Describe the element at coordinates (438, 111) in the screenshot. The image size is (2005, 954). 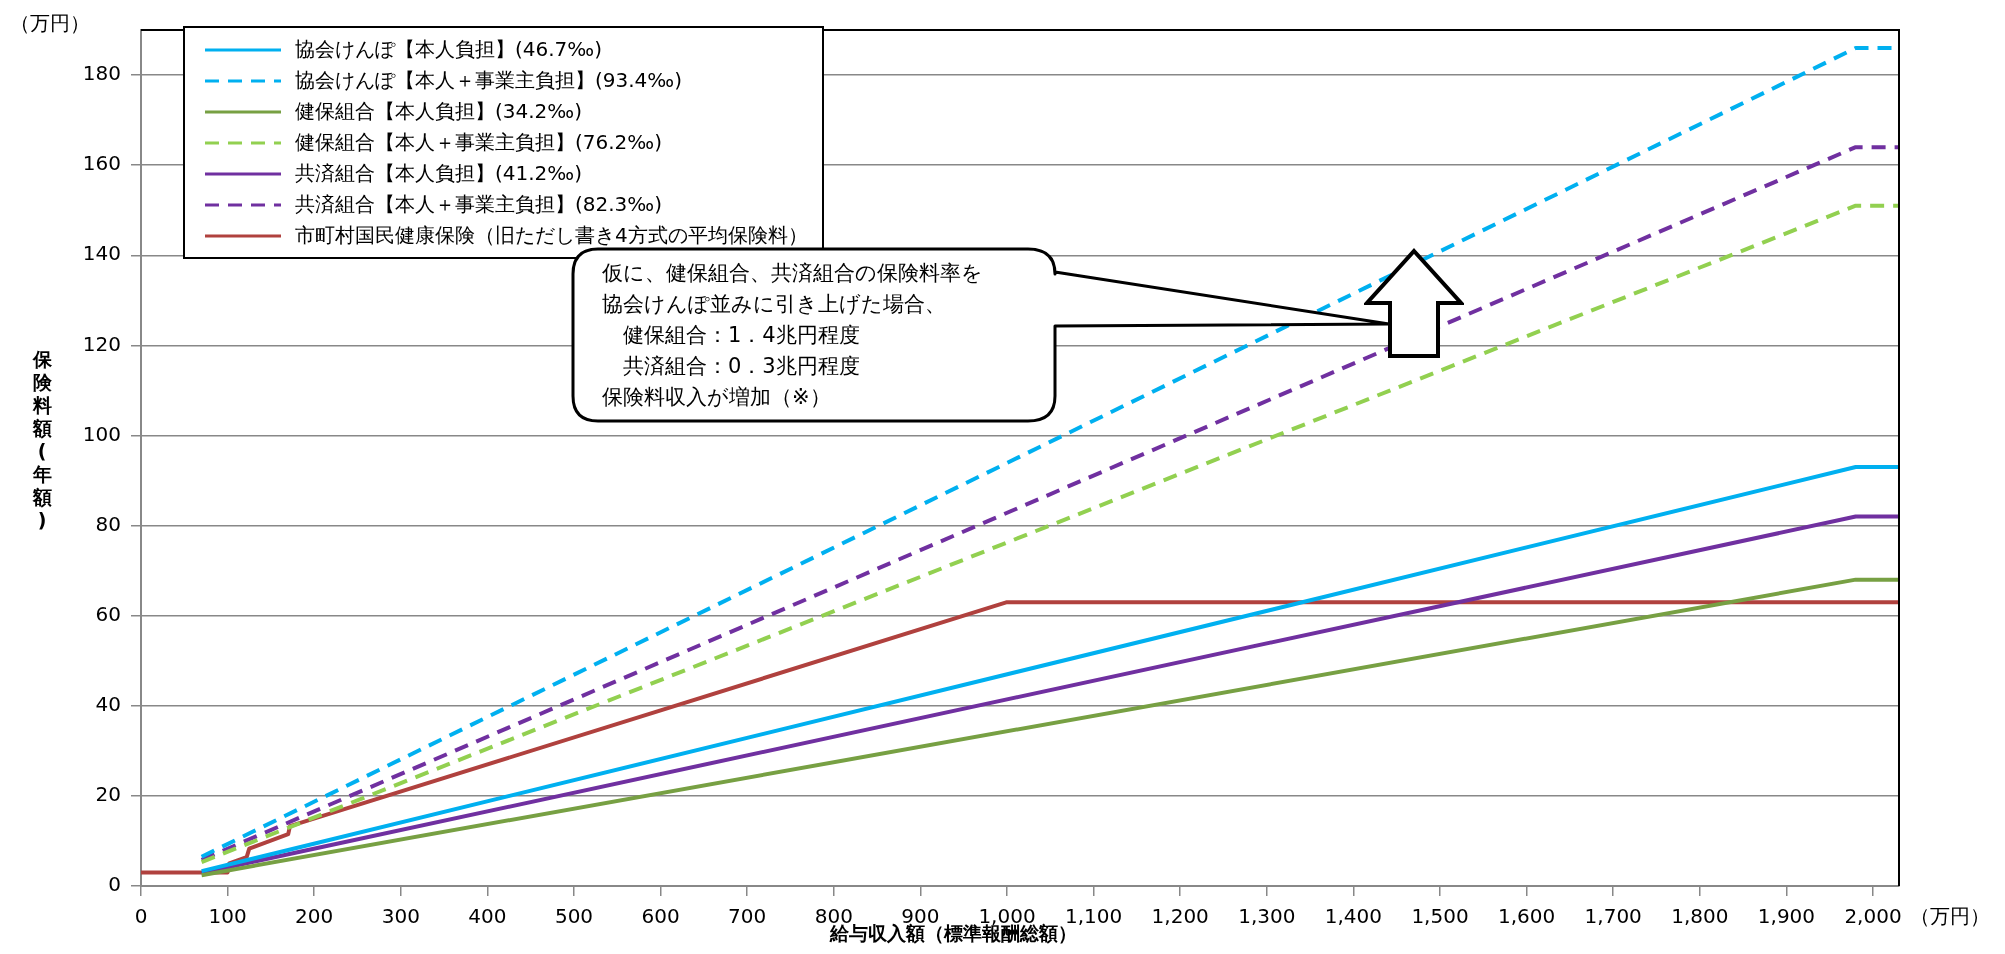
I see `legend-label: 健保組合【本人負担】(34.2‰)` at that location.